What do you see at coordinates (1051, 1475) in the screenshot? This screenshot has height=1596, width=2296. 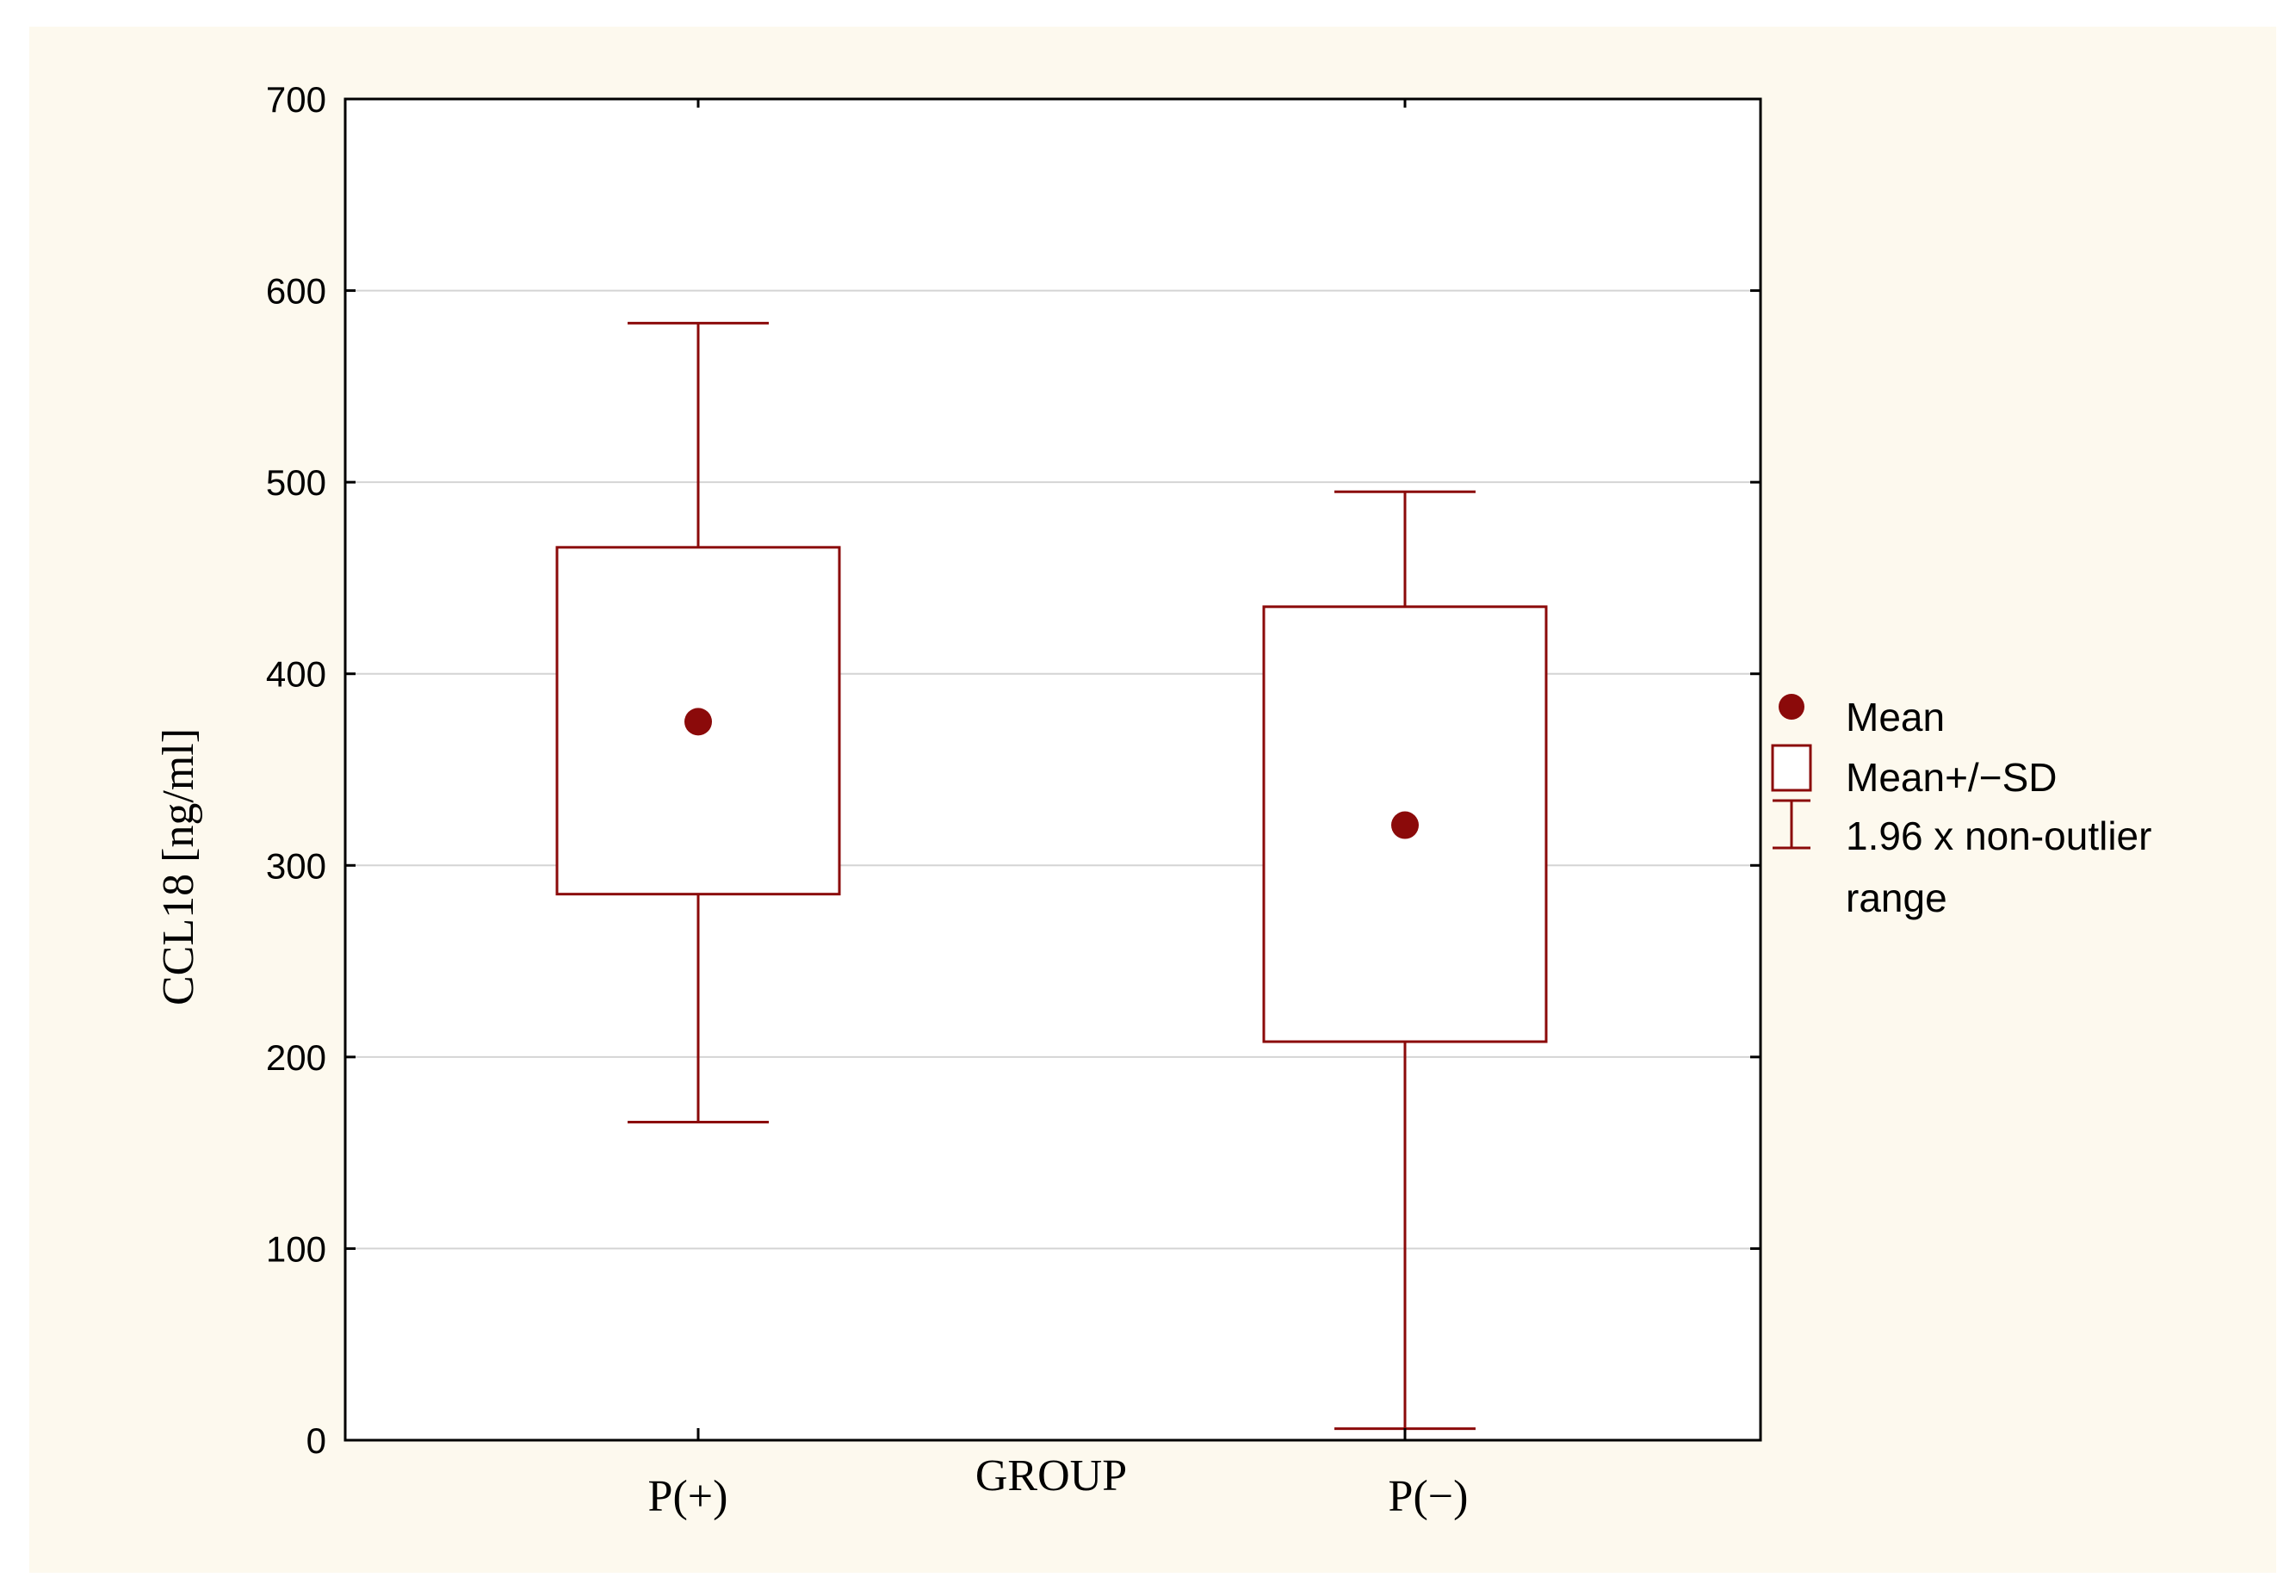 I see `x-axis-label: GROUP` at bounding box center [1051, 1475].